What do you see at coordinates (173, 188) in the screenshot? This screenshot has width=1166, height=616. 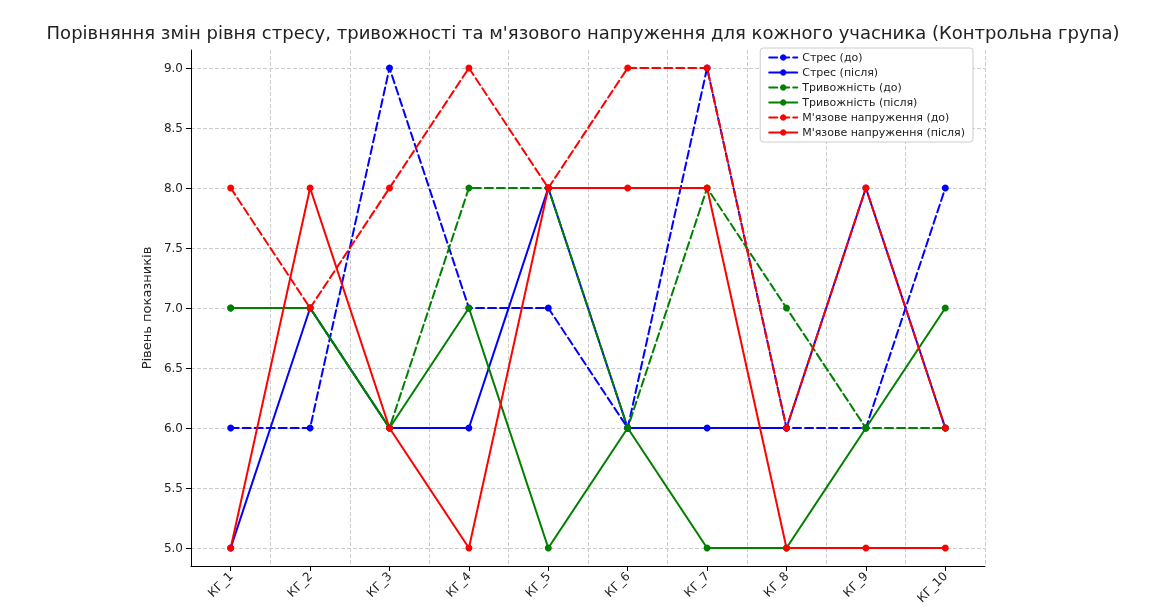 I see `y-tick-label: 8.0` at bounding box center [173, 188].